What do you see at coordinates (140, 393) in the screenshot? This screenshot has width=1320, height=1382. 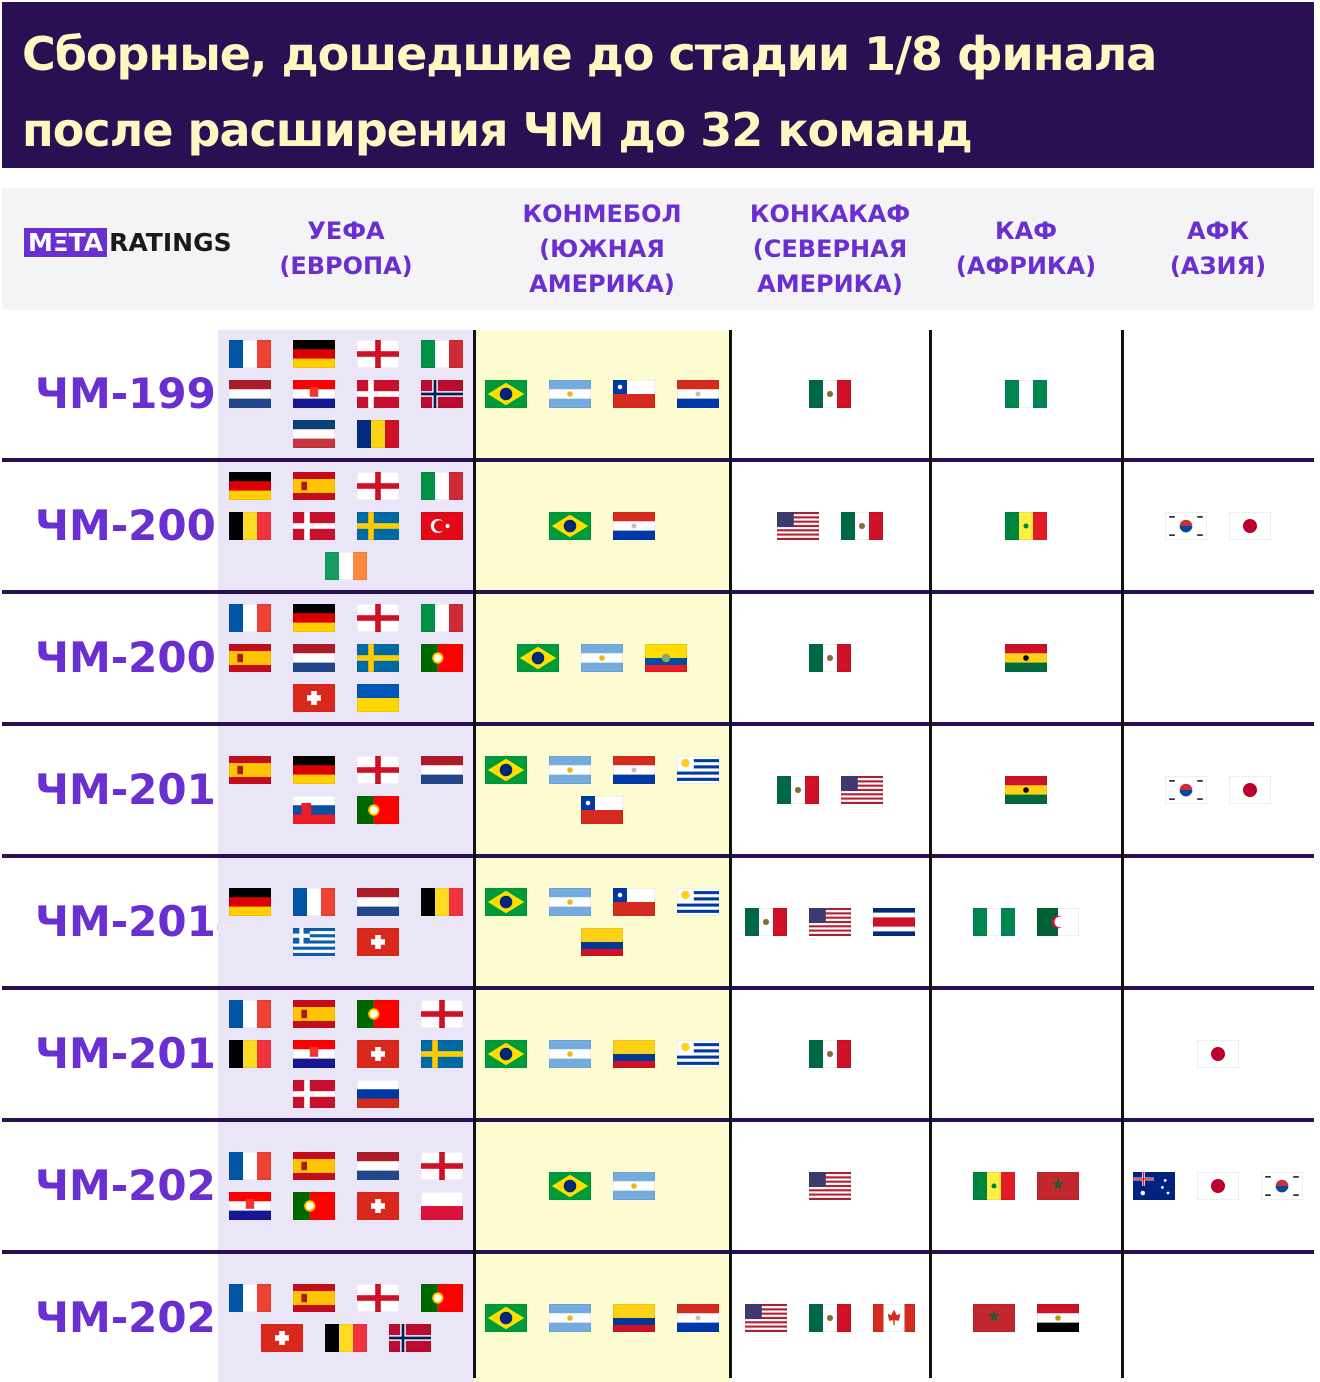 I see `row-label: ЧМ-1998` at bounding box center [140, 393].